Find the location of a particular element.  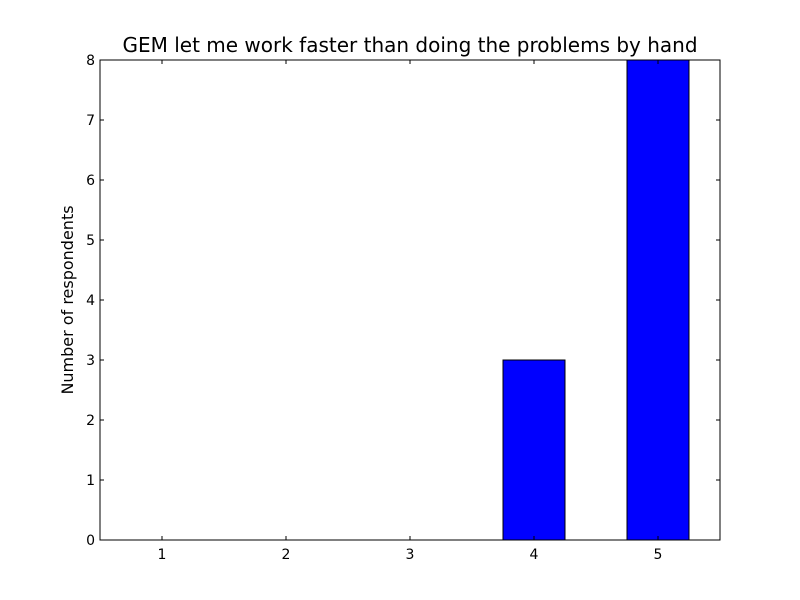

x-tick-label: 4 is located at coordinates (534, 555).